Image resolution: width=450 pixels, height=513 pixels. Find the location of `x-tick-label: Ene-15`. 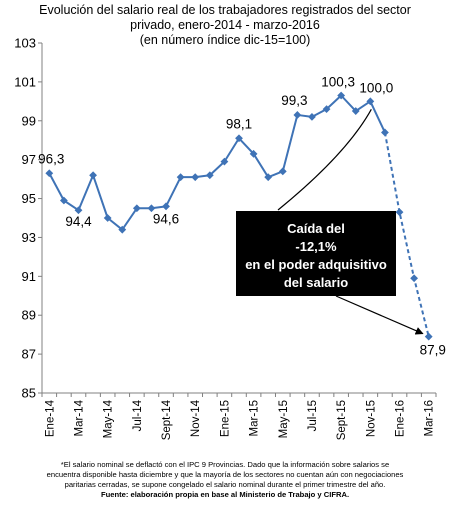

x-tick-label: Ene-15 is located at coordinates (225, 418).